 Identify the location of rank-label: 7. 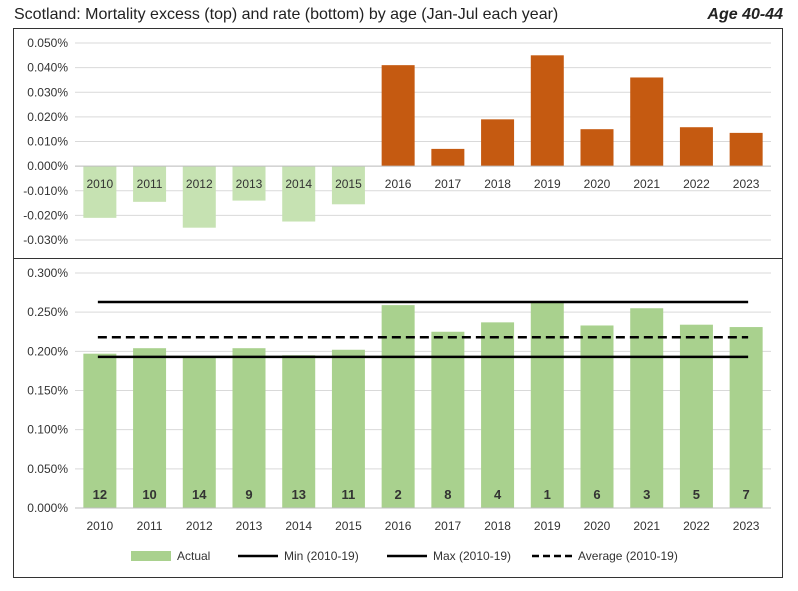
(746, 494).